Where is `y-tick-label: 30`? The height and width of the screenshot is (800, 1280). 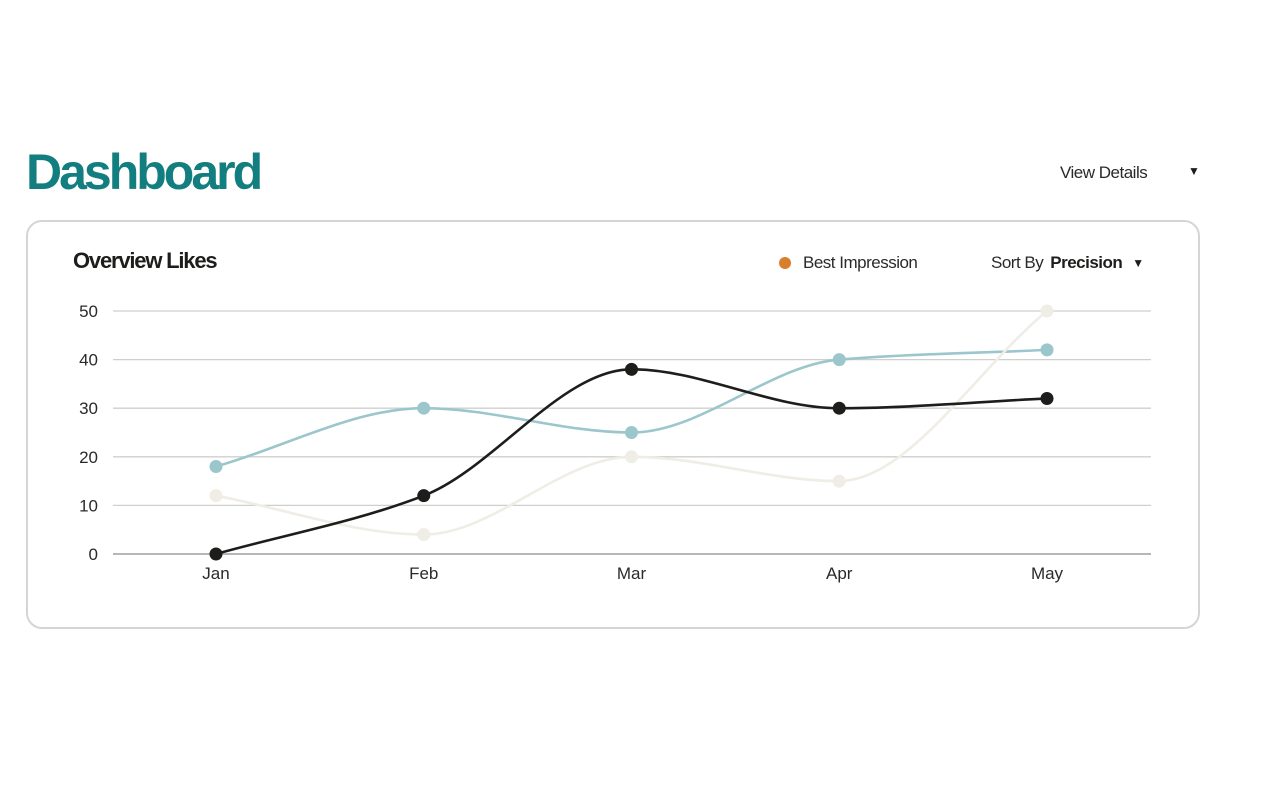 y-tick-label: 30 is located at coordinates (88, 408).